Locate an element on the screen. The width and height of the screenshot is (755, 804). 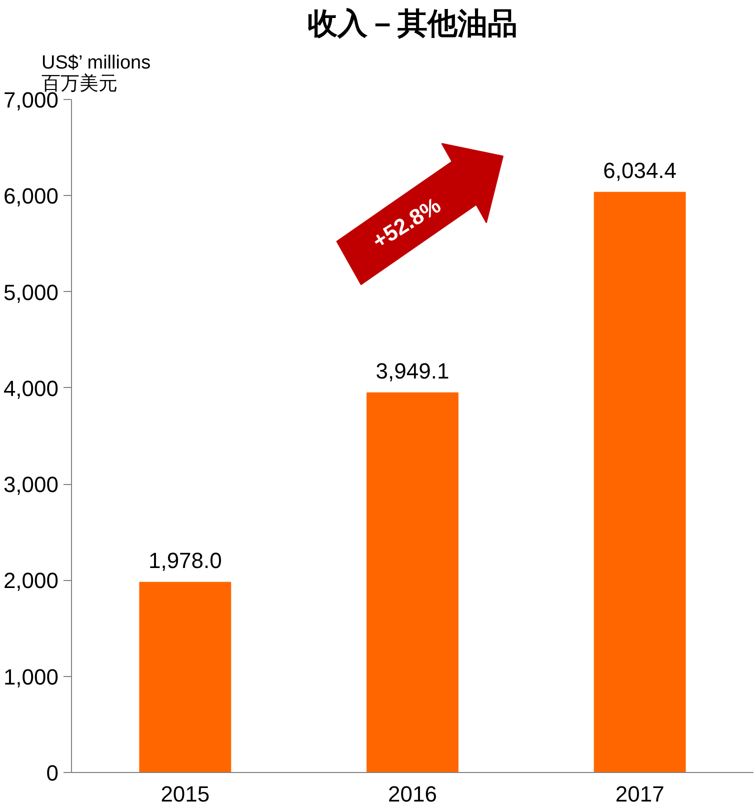
y-tick-label: 2,000 is located at coordinates (31, 581).